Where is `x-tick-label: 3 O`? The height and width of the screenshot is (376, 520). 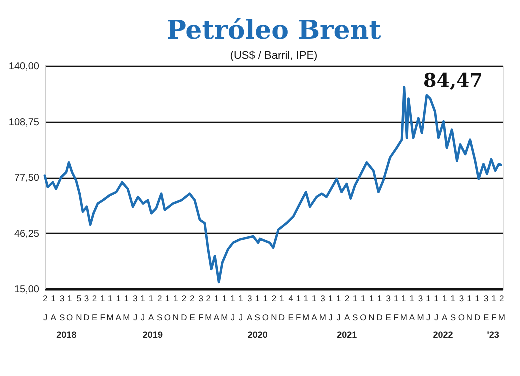
x-tick-label: 3 O is located at coordinates (462, 308).